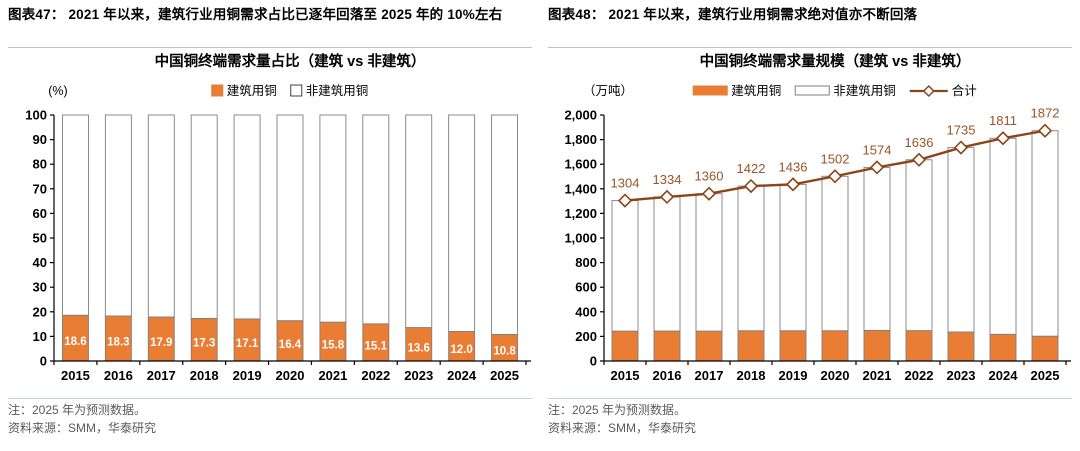 The height and width of the screenshot is (451, 1080). What do you see at coordinates (586, 262) in the screenshot?
I see `y-tick-label: 800` at bounding box center [586, 262].